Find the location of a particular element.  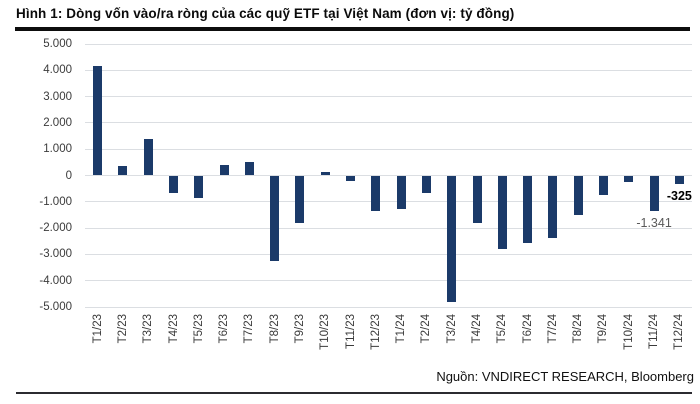

x-axis-tick-label: T11/23 is located at coordinates (350, 331).